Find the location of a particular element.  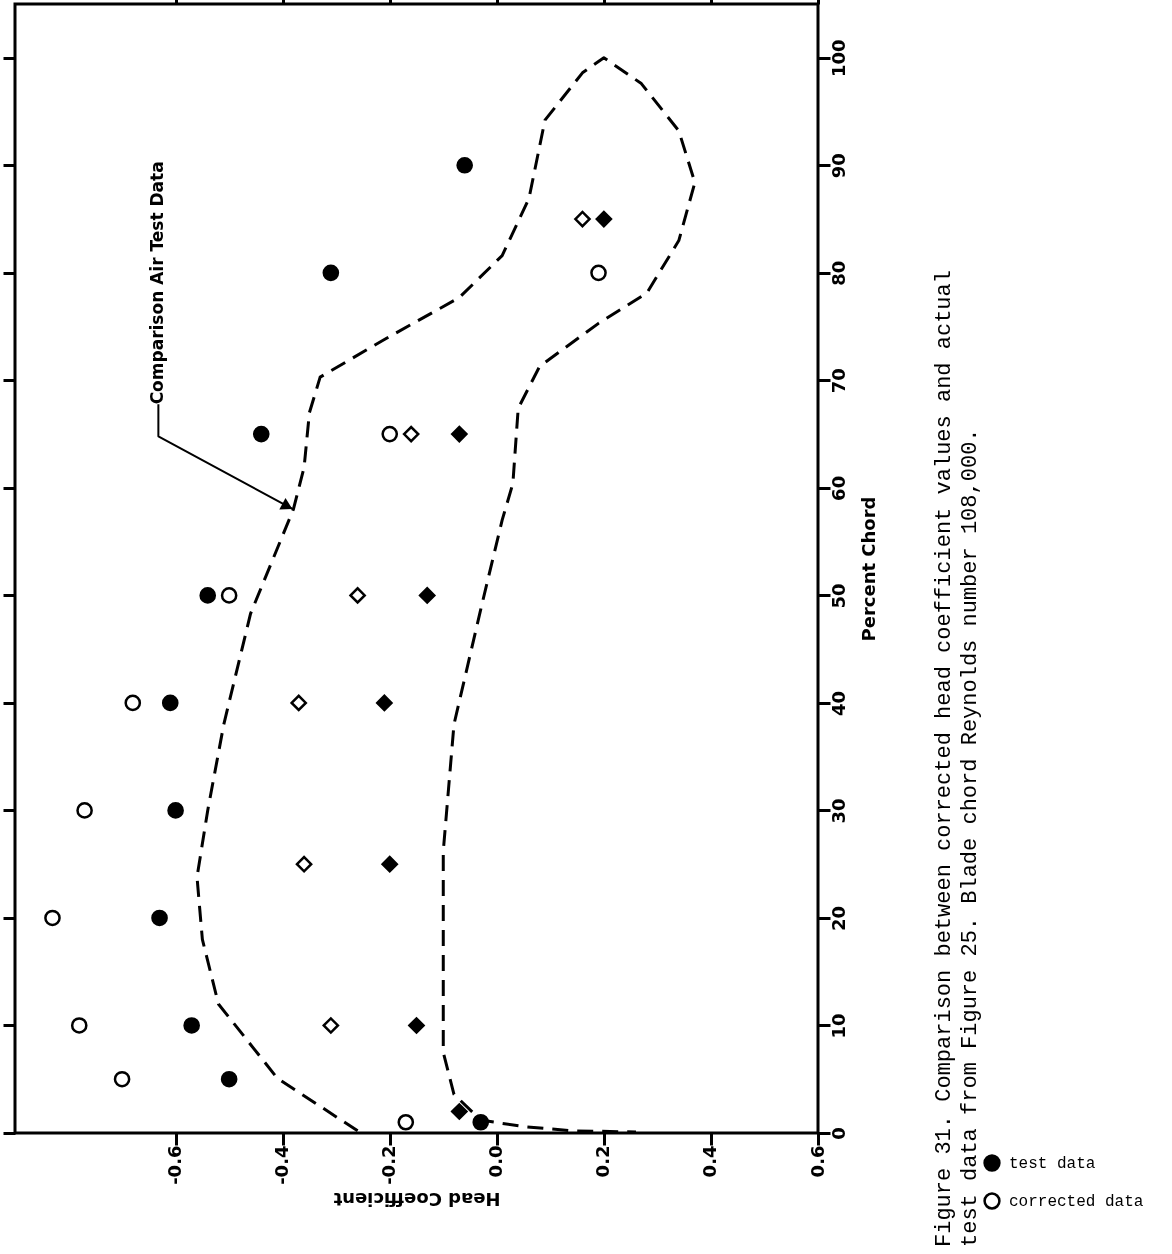

x-tick-label: 0.6 is located at coordinates (817, 1161).